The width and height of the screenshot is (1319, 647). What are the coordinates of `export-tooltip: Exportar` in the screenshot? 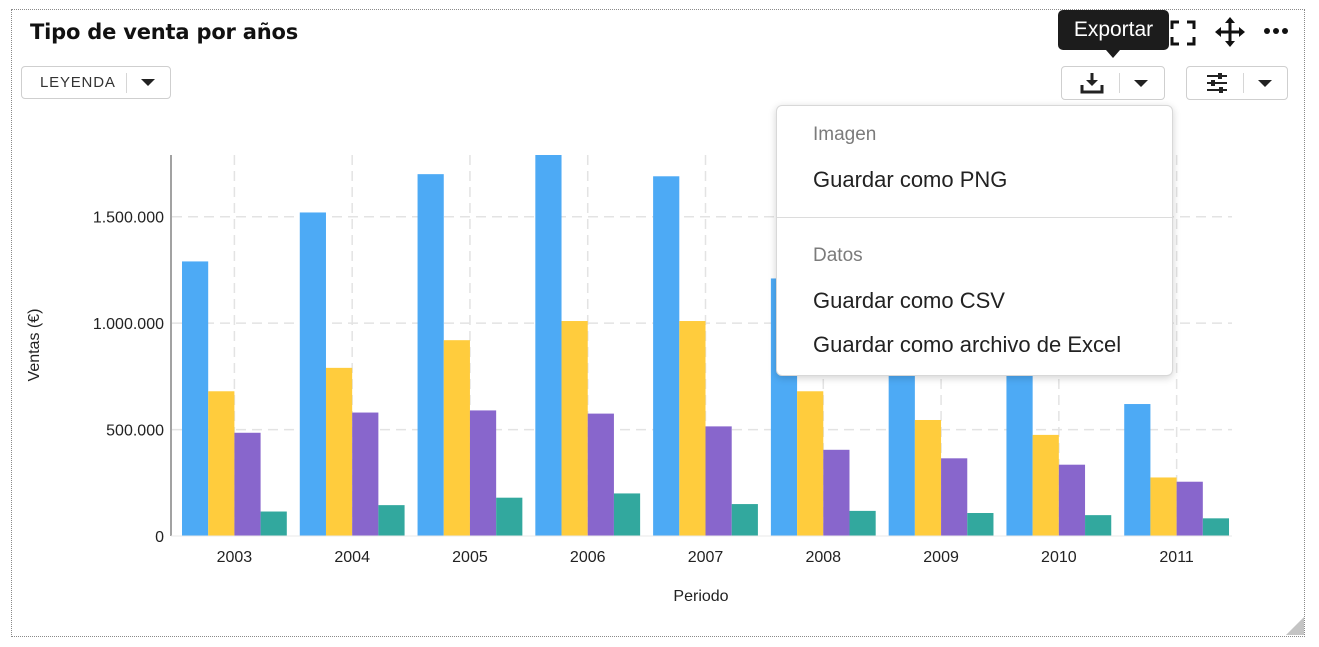 It's located at (1113, 30).